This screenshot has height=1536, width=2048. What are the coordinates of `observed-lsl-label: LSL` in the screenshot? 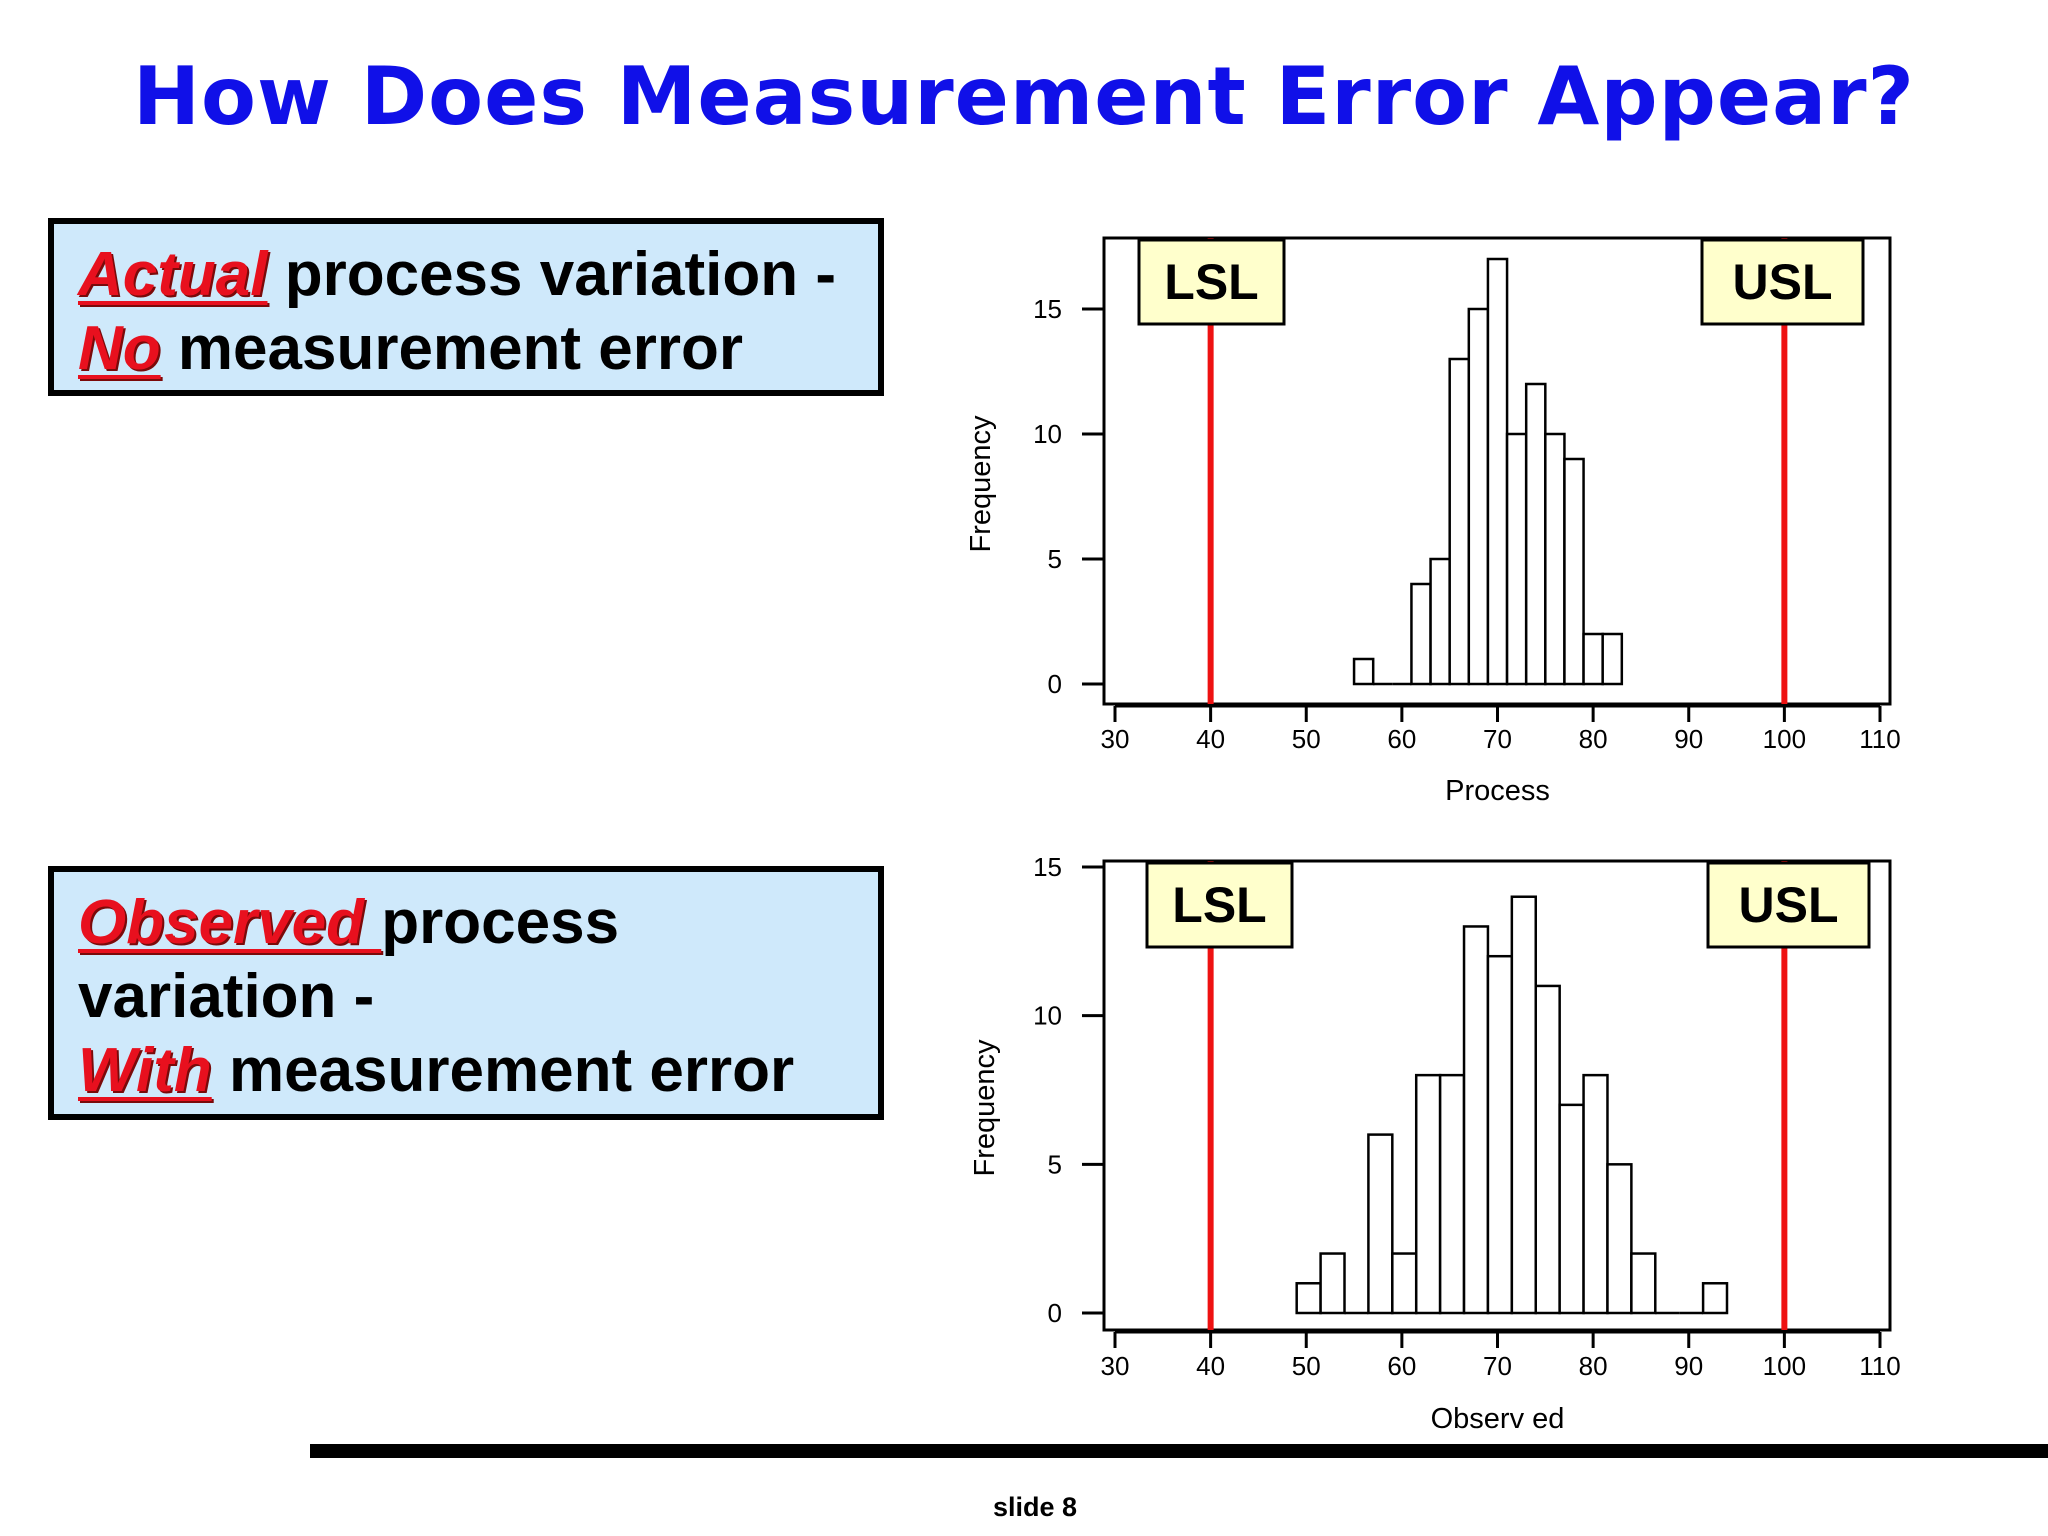 It's located at (1219, 905).